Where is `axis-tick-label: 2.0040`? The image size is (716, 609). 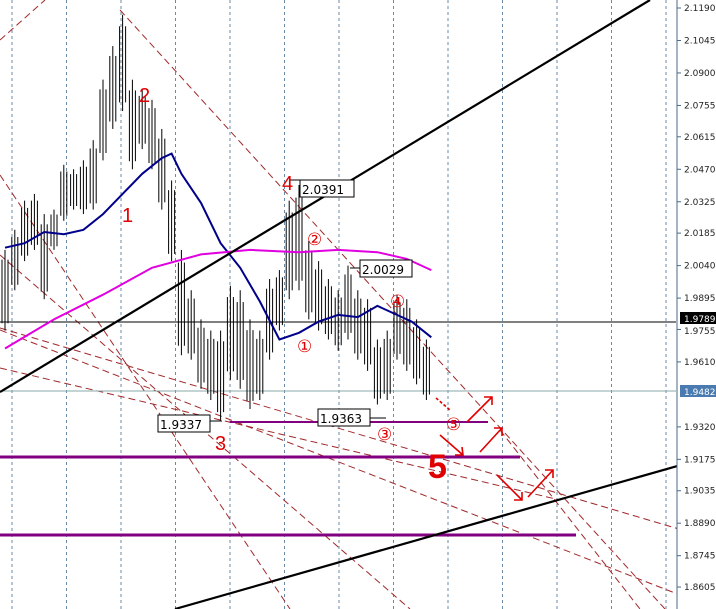 axis-tick-label: 2.0040 is located at coordinates (700, 267).